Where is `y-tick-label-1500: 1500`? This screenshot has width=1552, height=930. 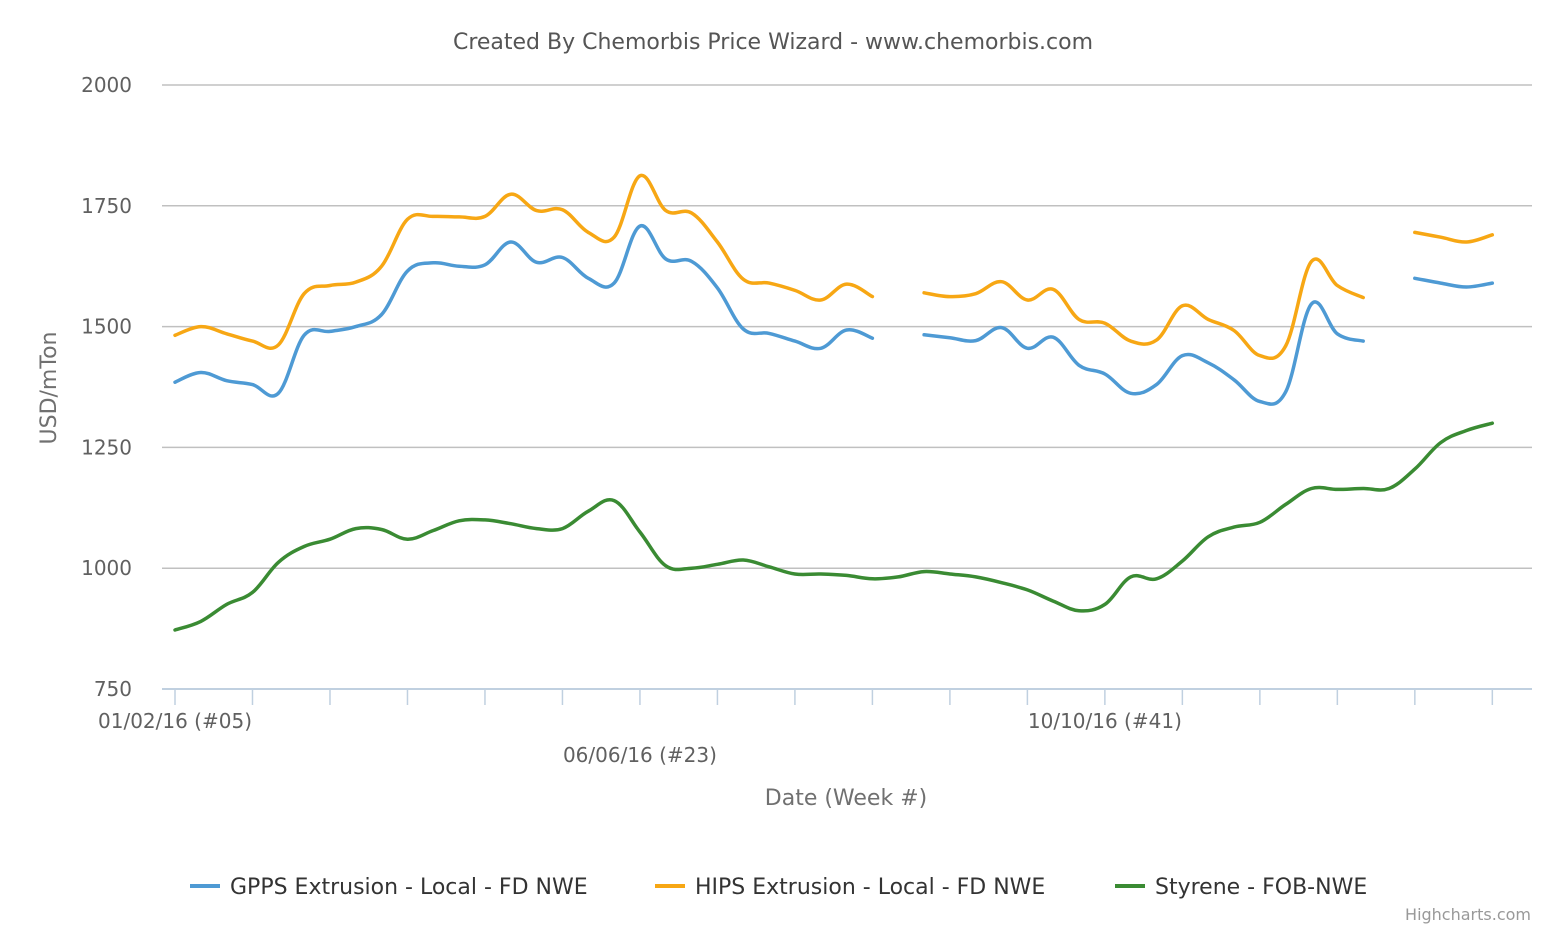 y-tick-label-1500: 1500 is located at coordinates (106, 327).